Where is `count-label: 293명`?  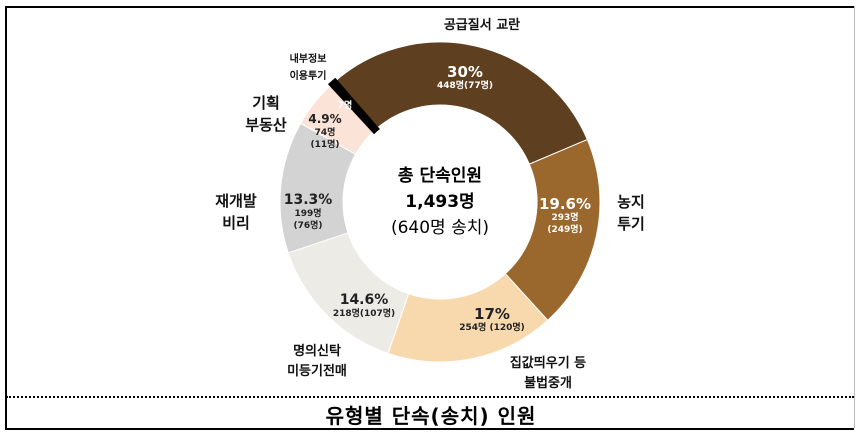
count-label: 293명 is located at coordinates (565, 218).